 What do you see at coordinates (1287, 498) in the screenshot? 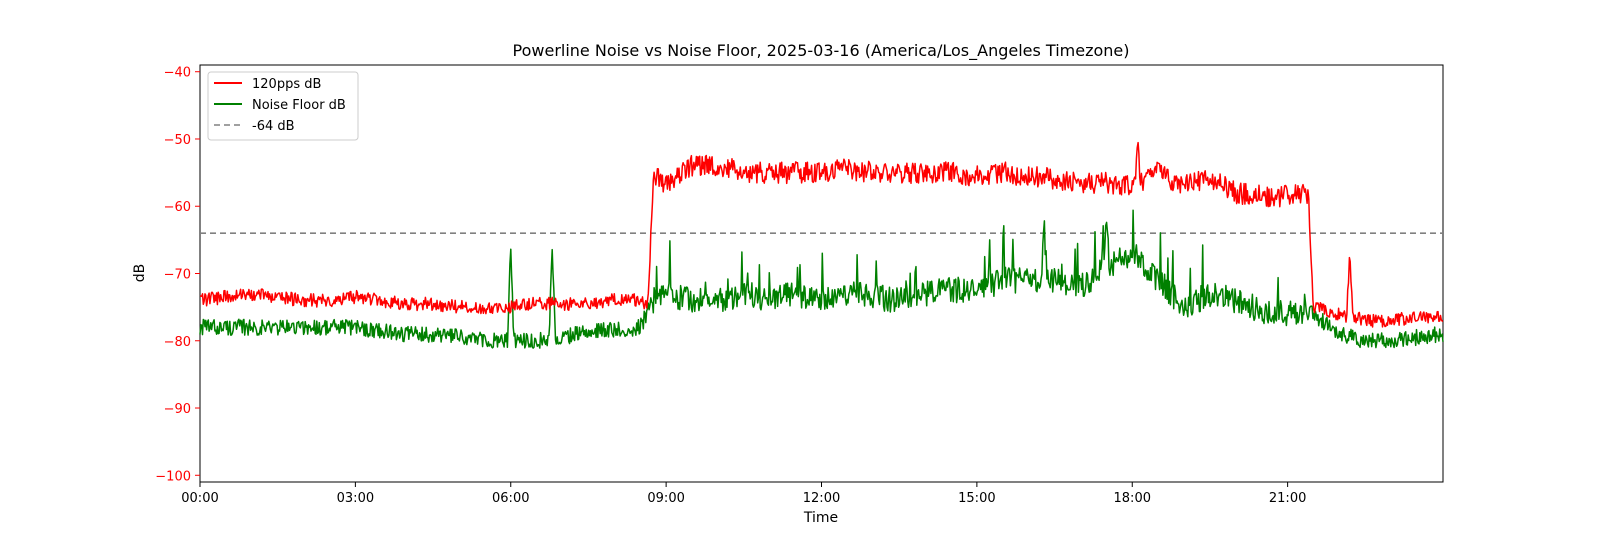
I see `x-tick-label: 21:00` at bounding box center [1287, 498].